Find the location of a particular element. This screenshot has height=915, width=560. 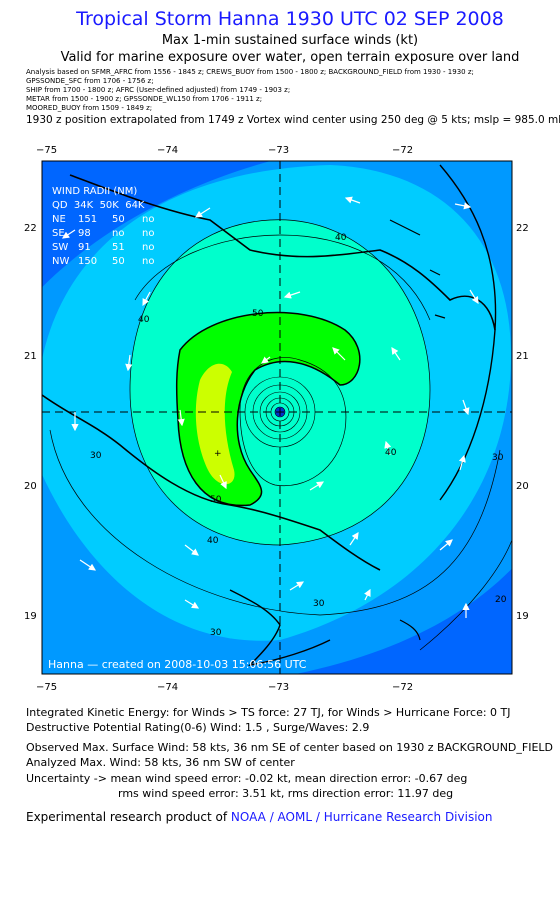

wind-radii-columns: QD 34K 50K 64K is located at coordinates (98, 205).